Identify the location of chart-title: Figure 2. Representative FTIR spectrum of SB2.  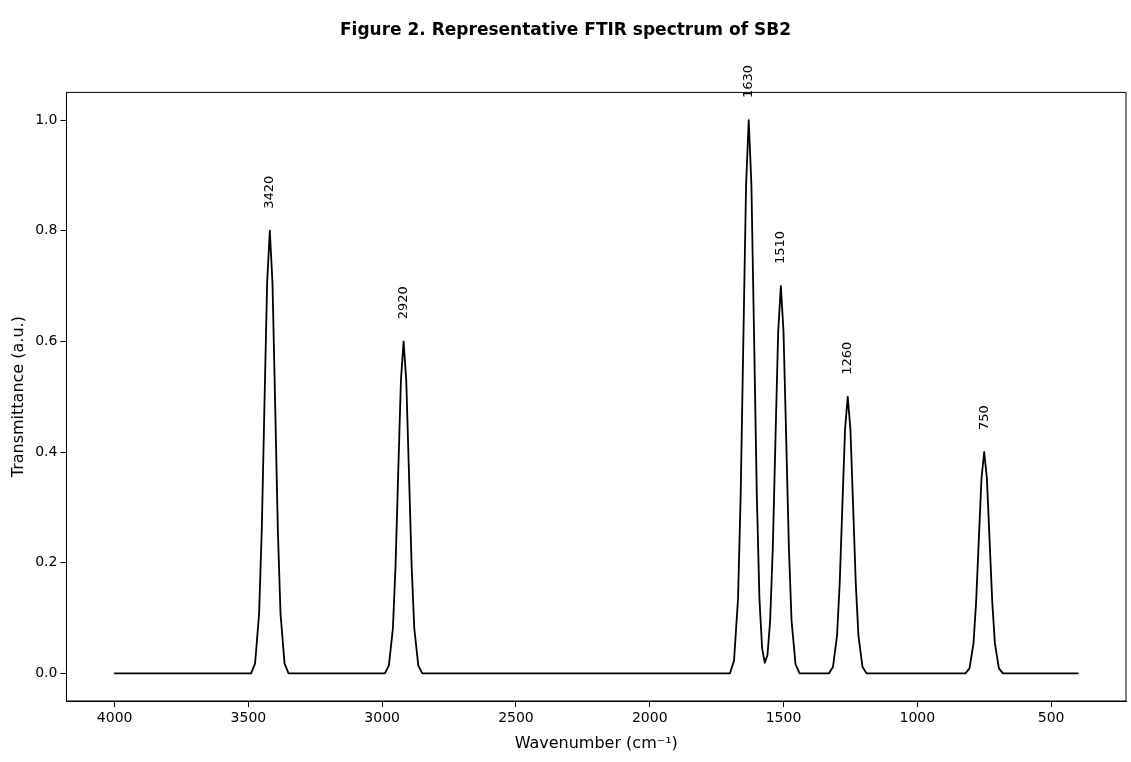
(565, 28).